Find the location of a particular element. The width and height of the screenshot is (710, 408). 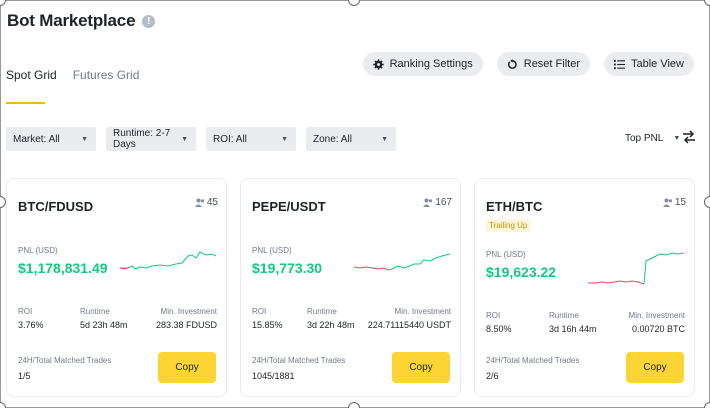

user-count: 167 is located at coordinates (437, 202).